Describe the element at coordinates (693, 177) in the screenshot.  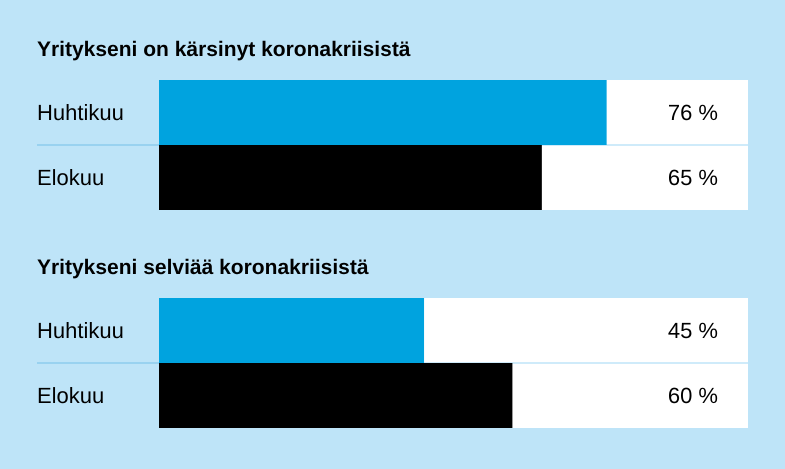
I see `data-label: 65 %` at that location.